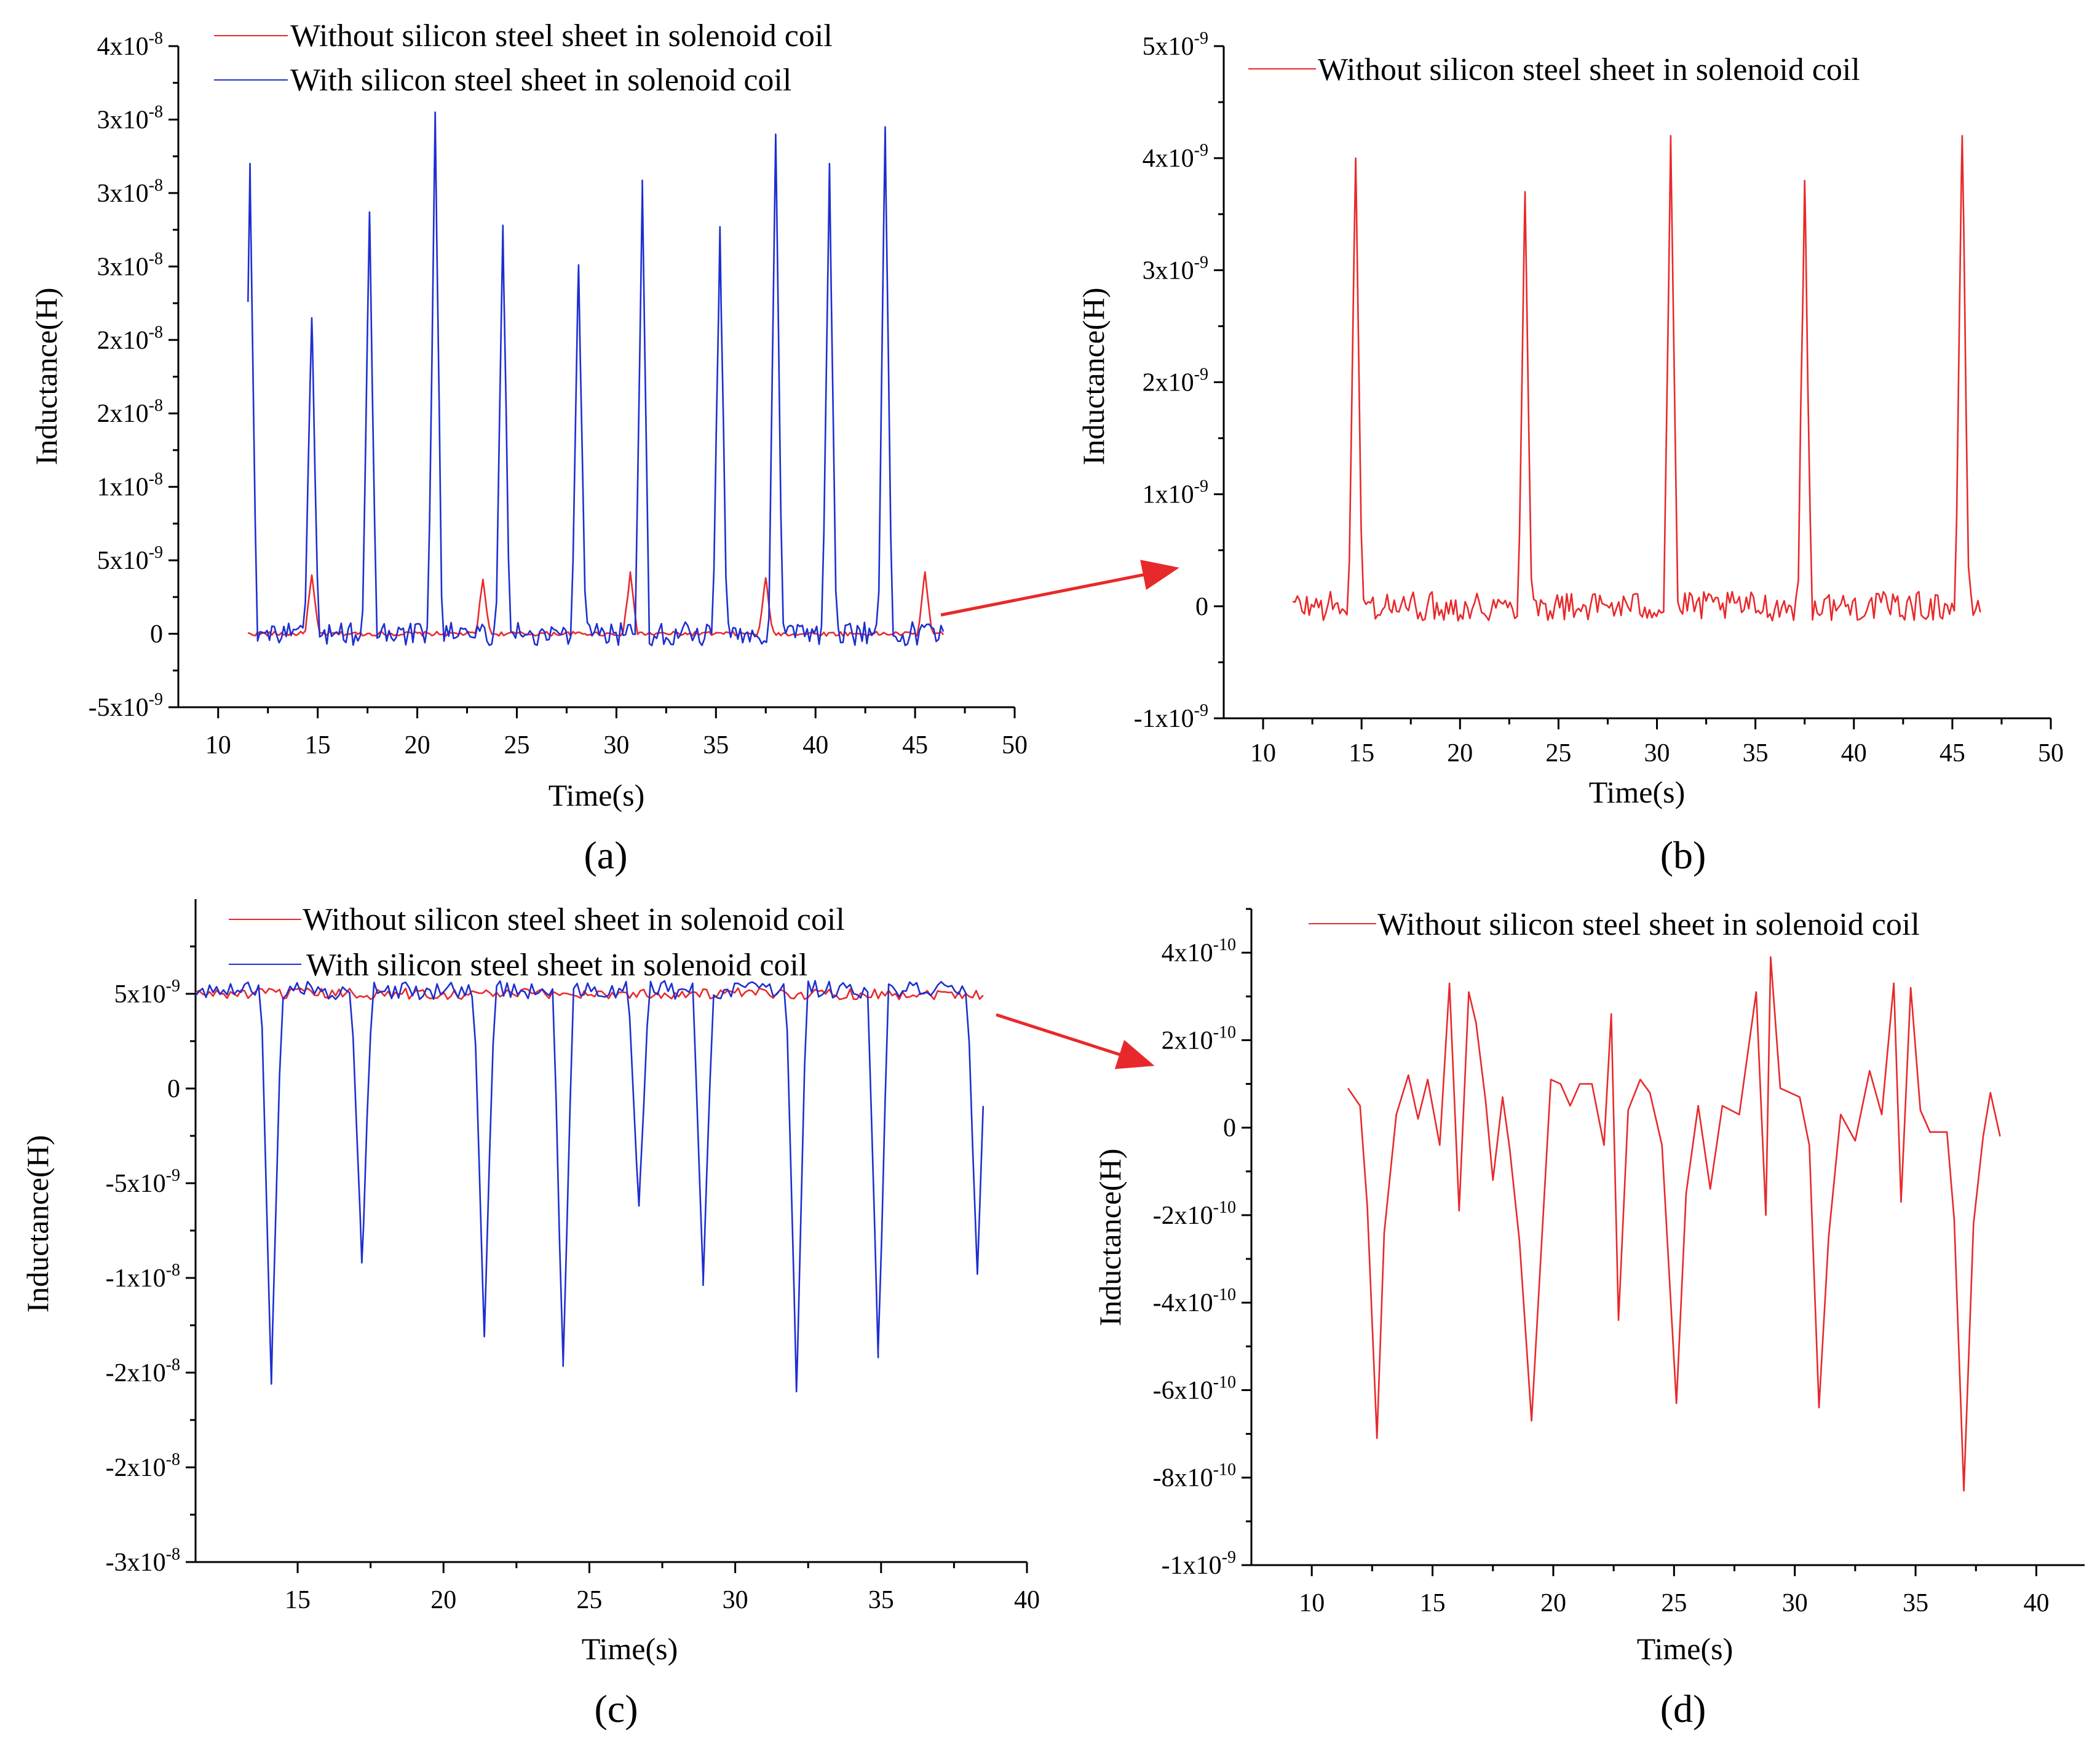 Image resolution: width=2100 pixels, height=1741 pixels. Describe the element at coordinates (143, 1561) in the screenshot. I see `y-tick-label: -3x10⁻⁸` at that location.